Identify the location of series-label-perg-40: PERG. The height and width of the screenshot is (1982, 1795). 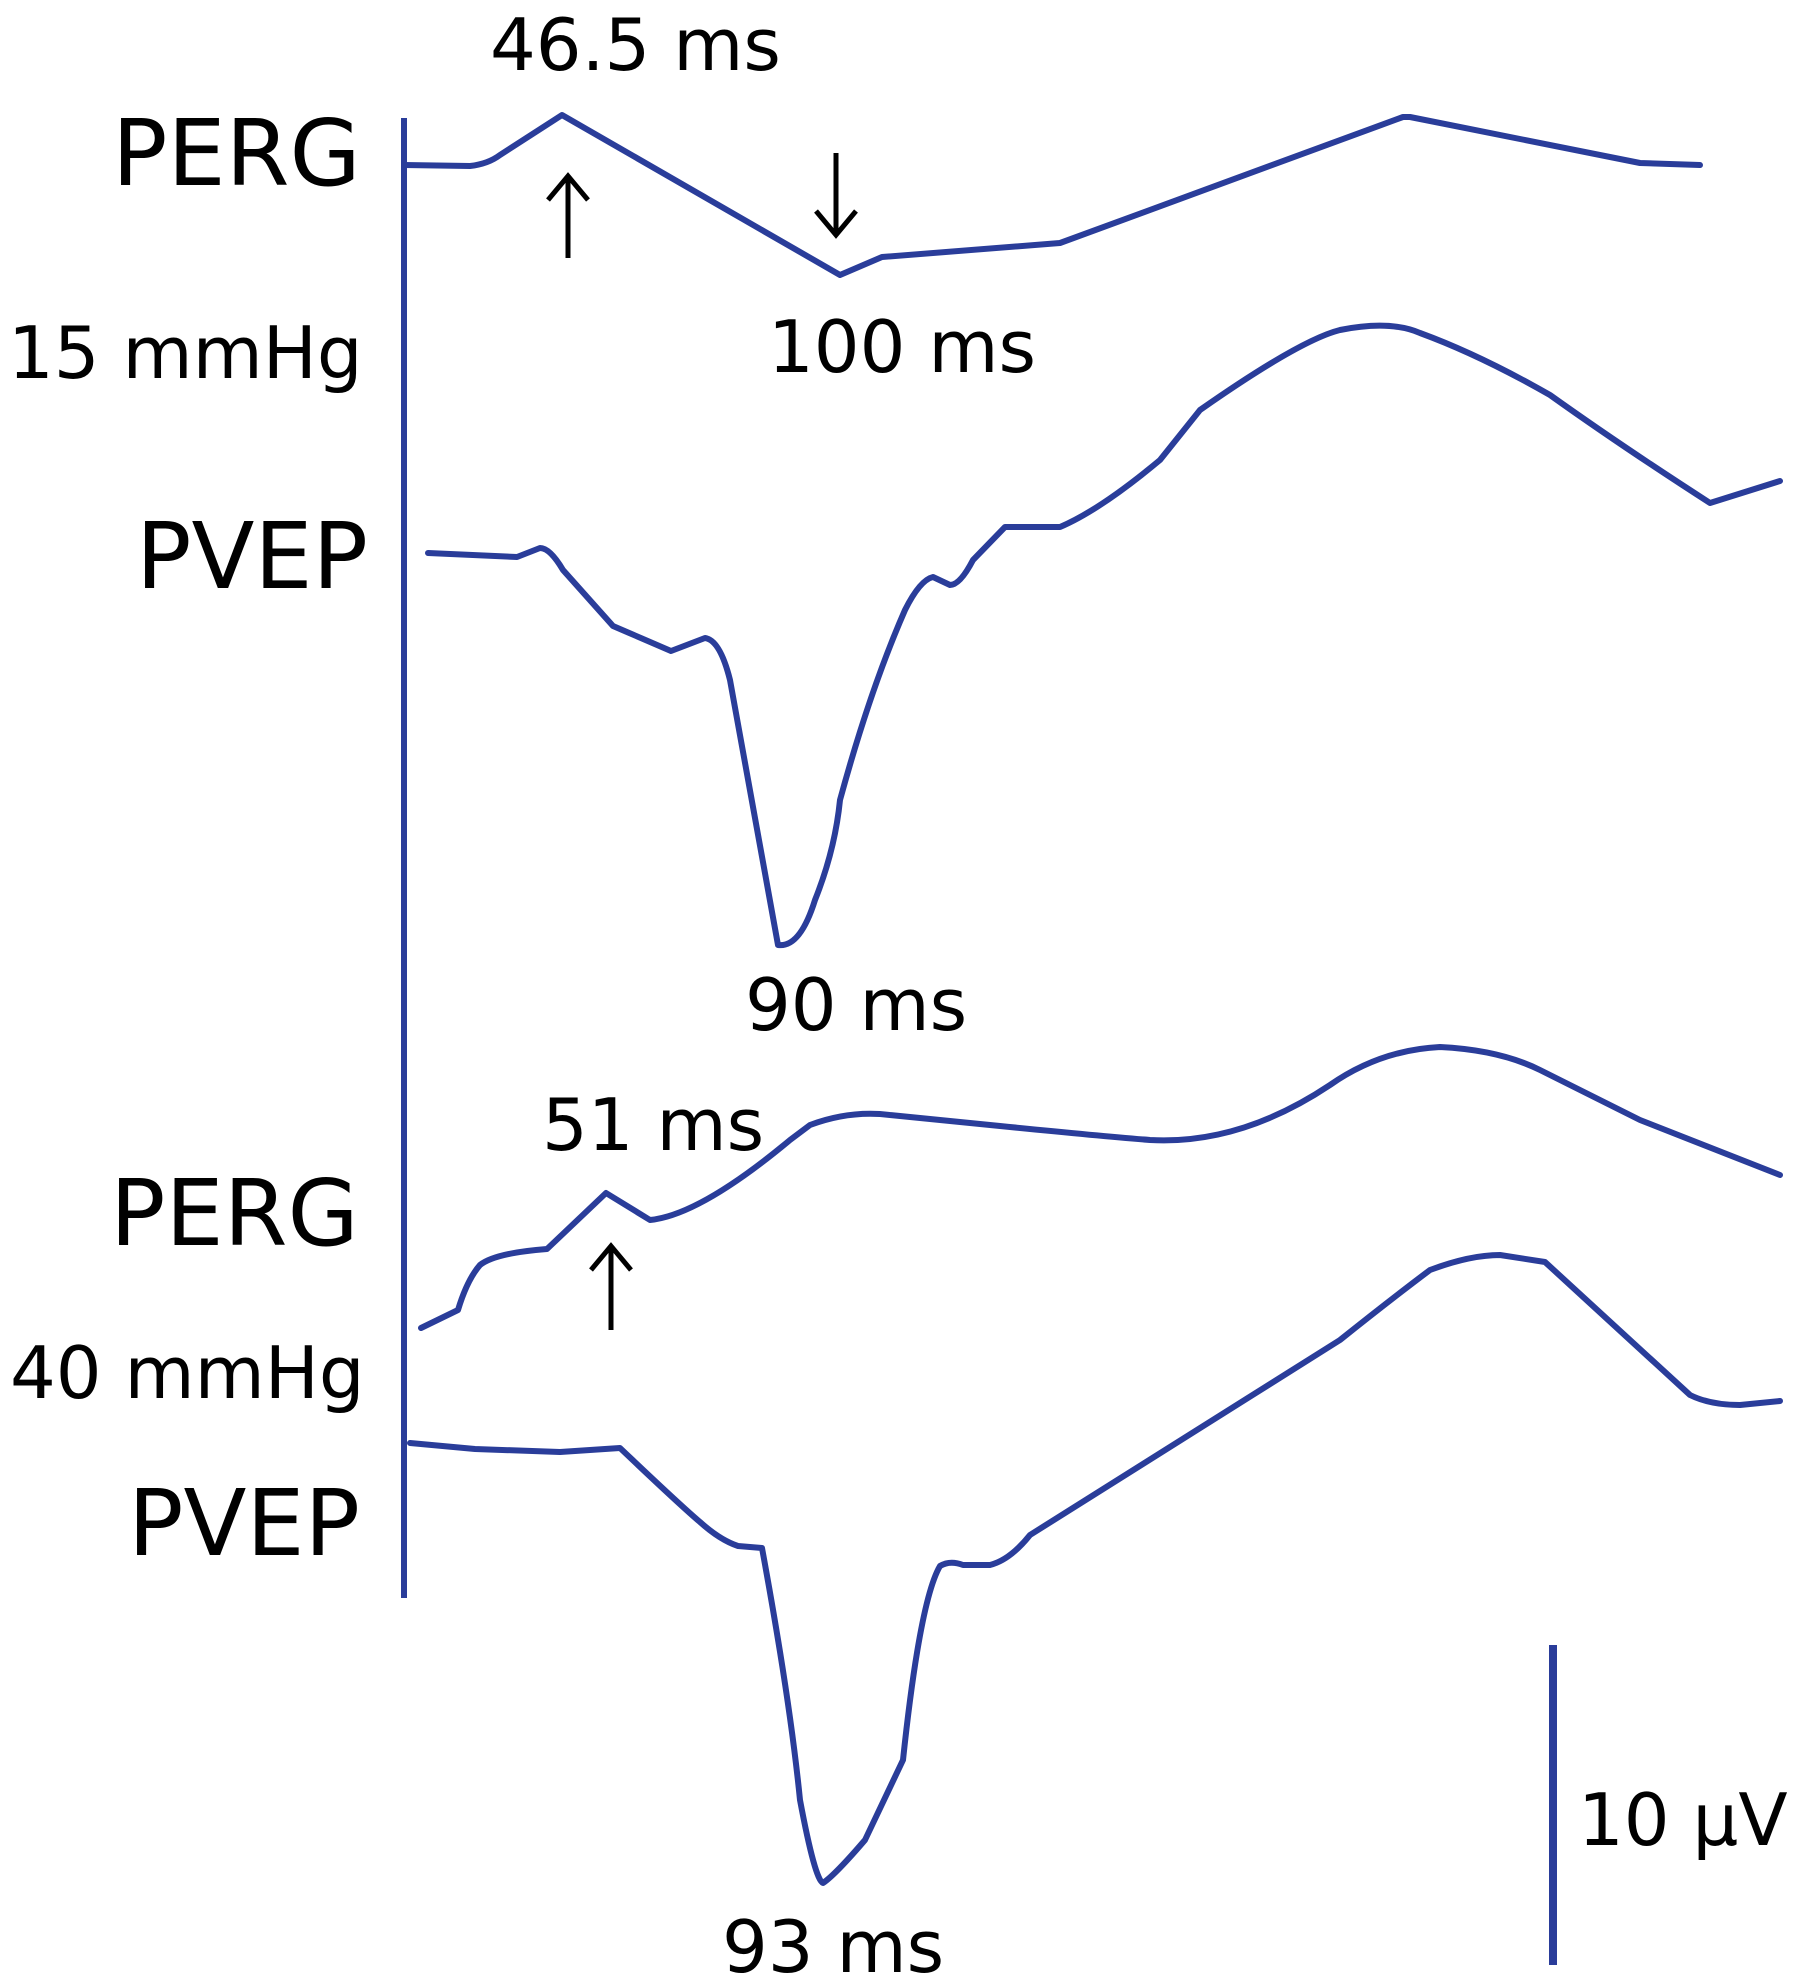
(234, 1213).